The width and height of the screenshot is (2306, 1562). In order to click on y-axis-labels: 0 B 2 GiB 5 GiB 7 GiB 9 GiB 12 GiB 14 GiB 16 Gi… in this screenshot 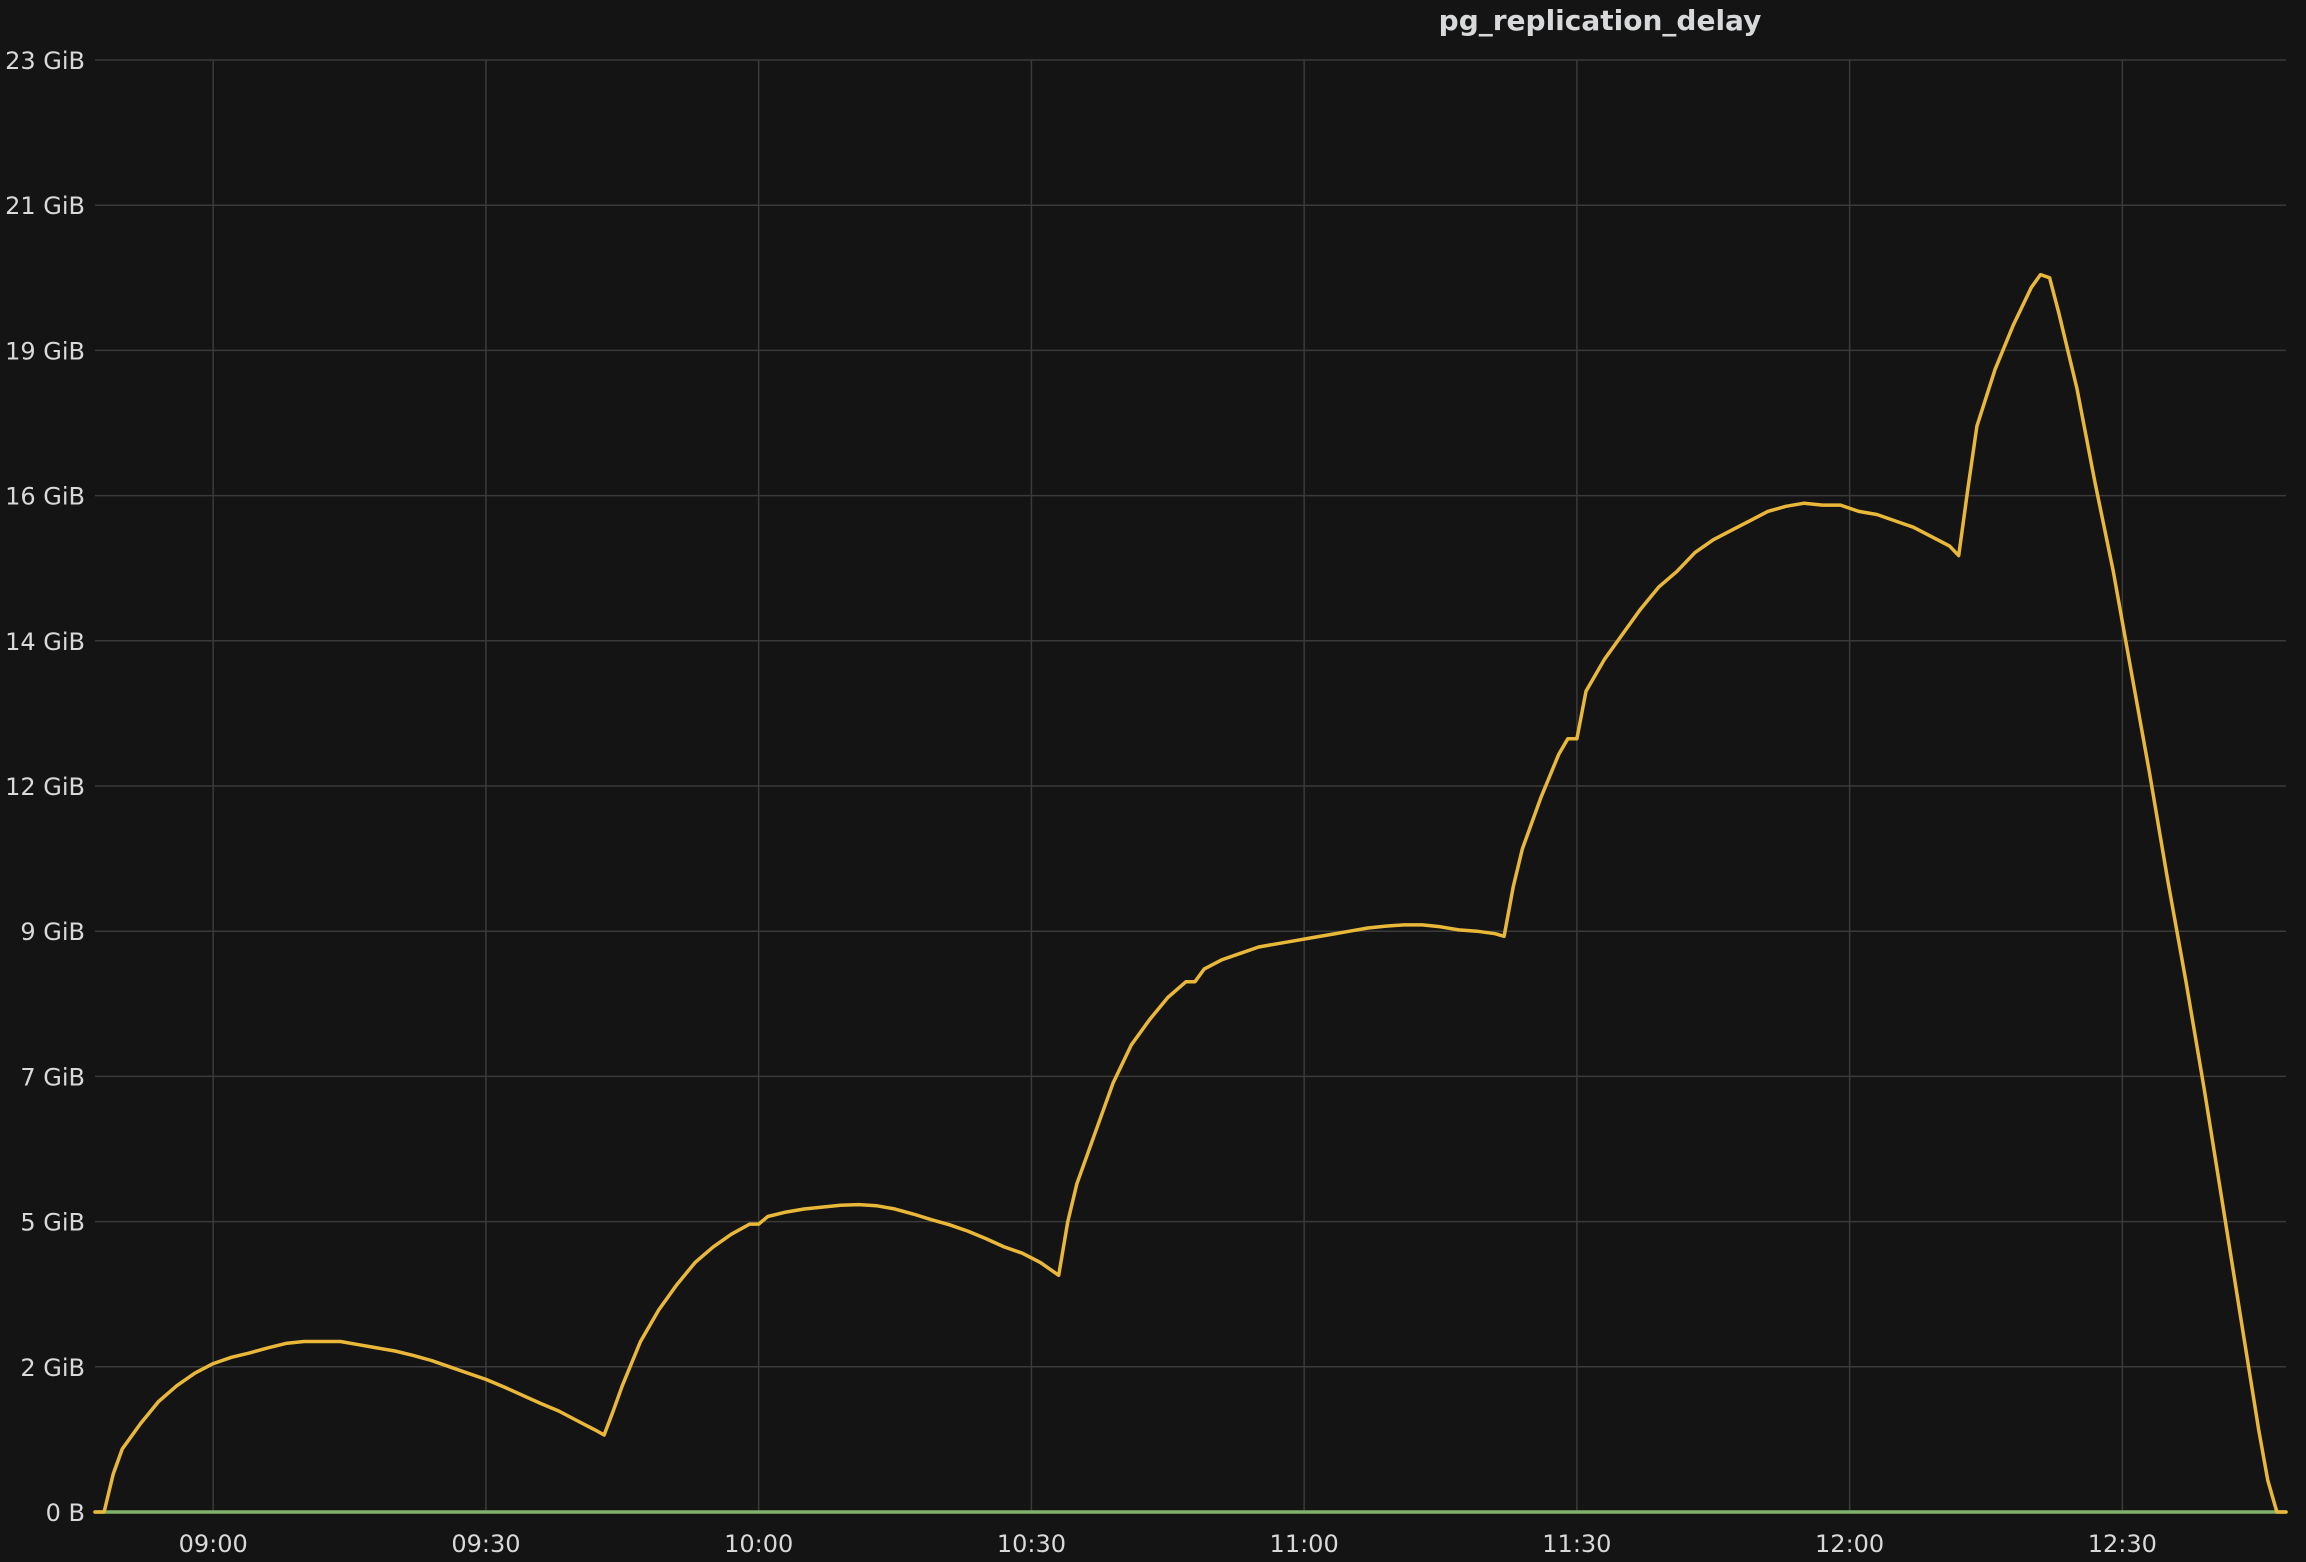, I will do `click(45, 787)`.